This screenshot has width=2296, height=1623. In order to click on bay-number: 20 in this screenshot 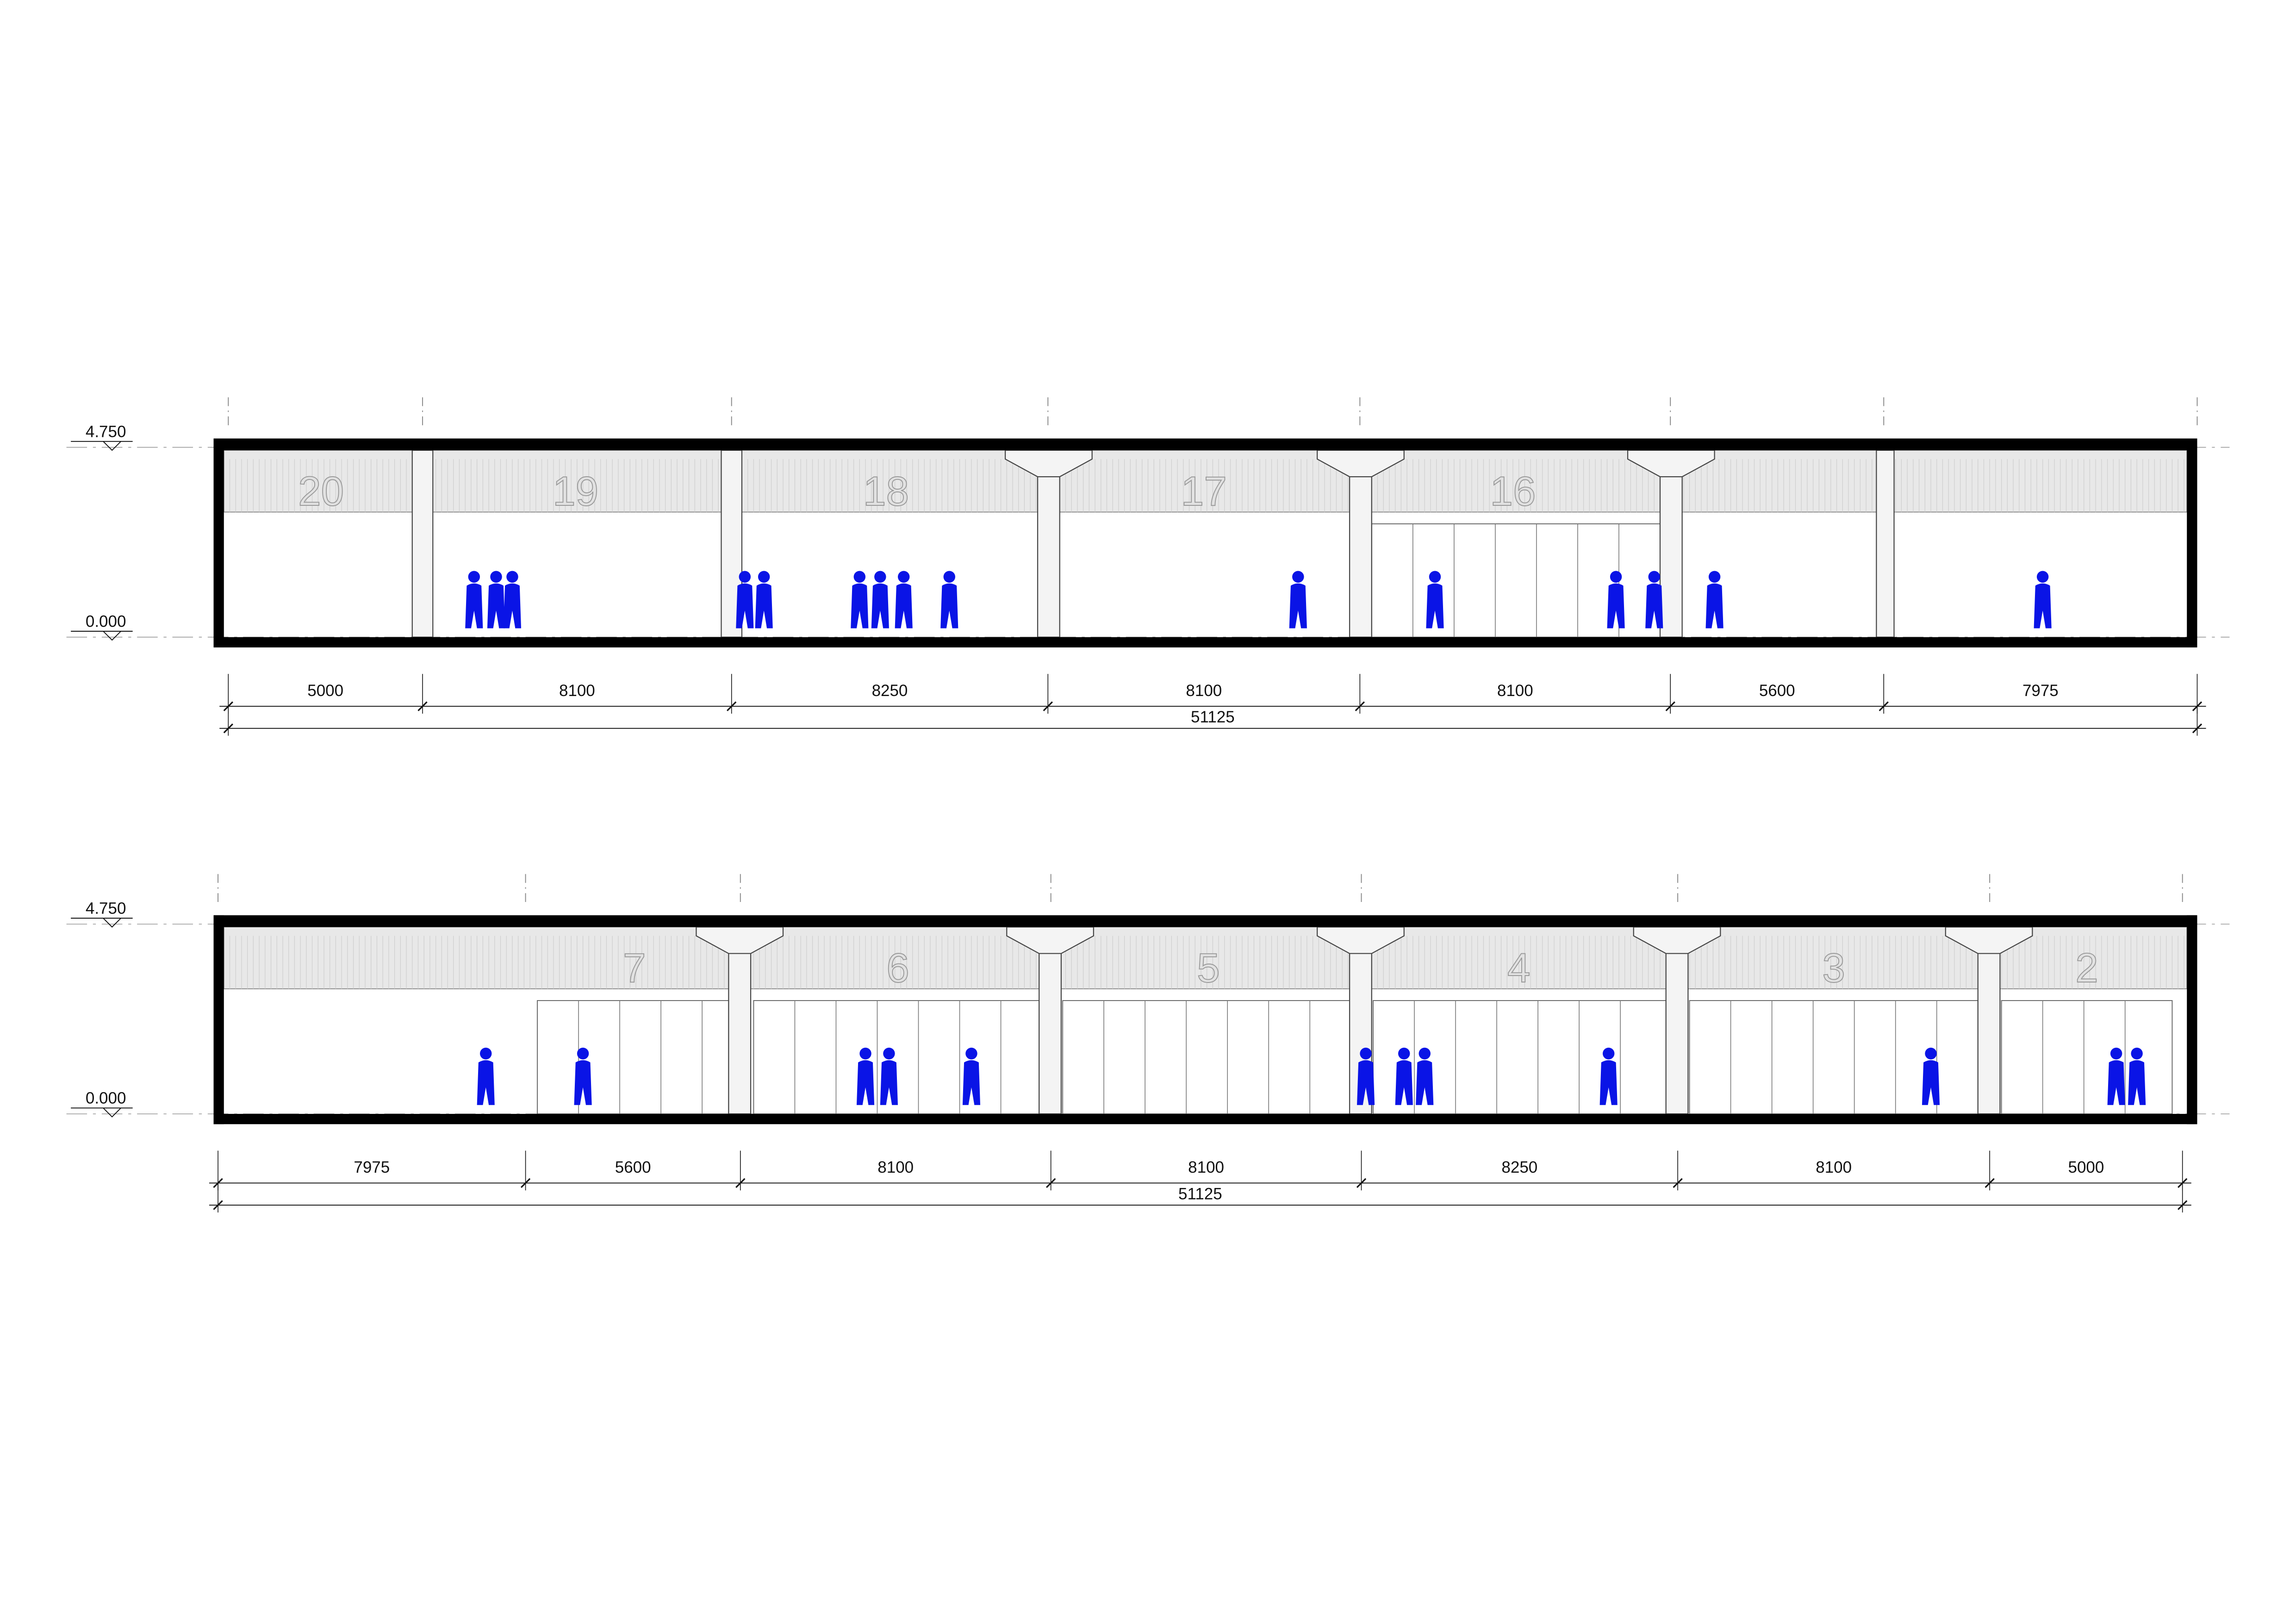, I will do `click(321, 491)`.